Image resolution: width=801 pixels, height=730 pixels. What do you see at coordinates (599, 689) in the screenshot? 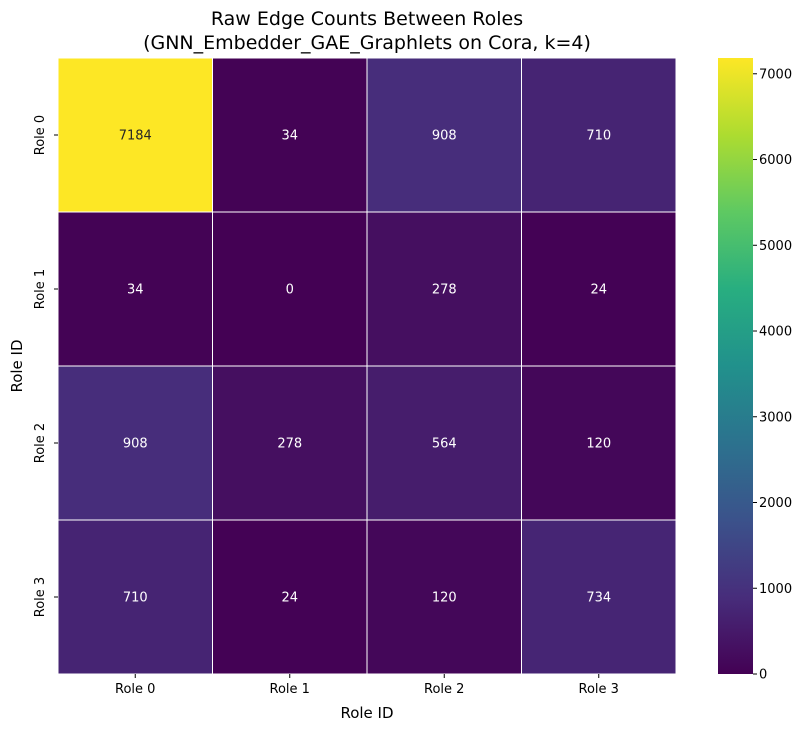
I see `x-tick-label: Role 3` at bounding box center [599, 689].